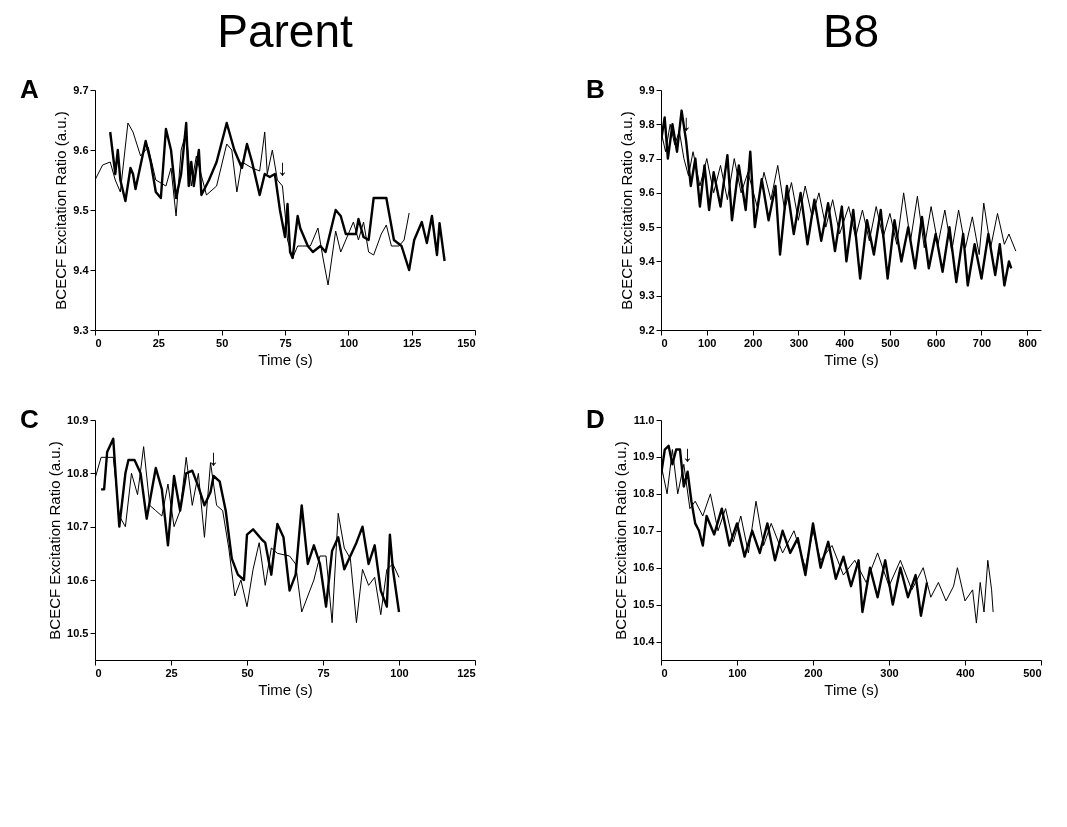 The height and width of the screenshot is (827, 1067). Describe the element at coordinates (1027, 342) in the screenshot. I see `x-tick-label: 800` at that location.